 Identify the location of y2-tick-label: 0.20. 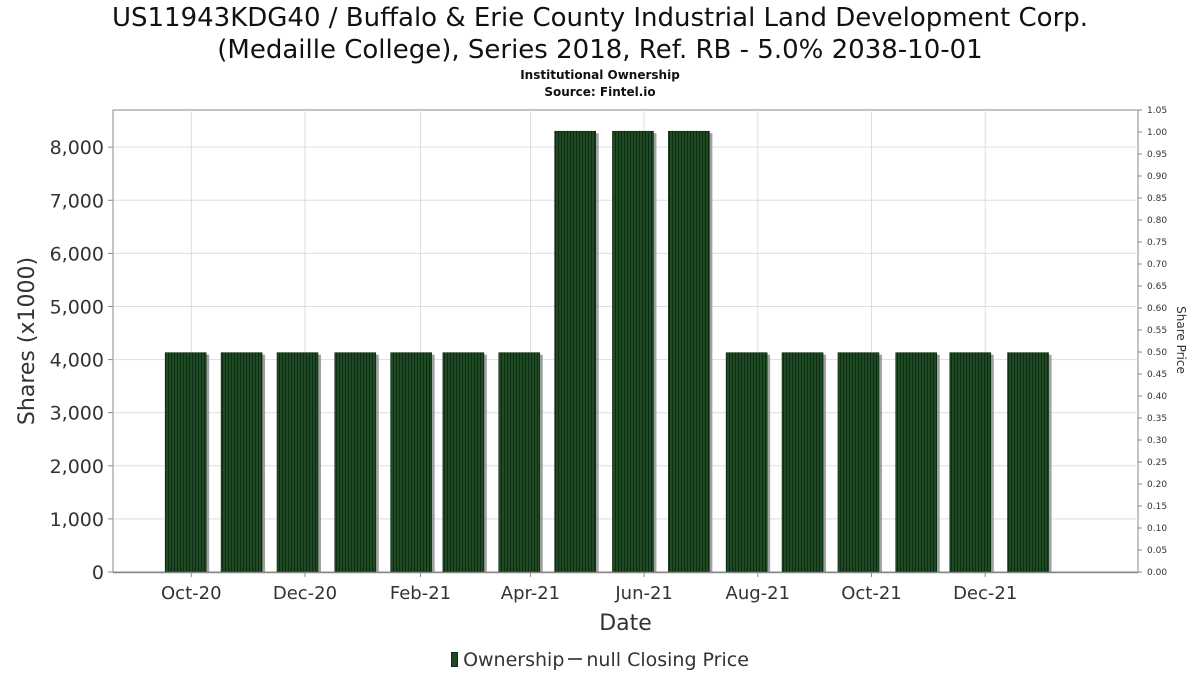
(1157, 485).